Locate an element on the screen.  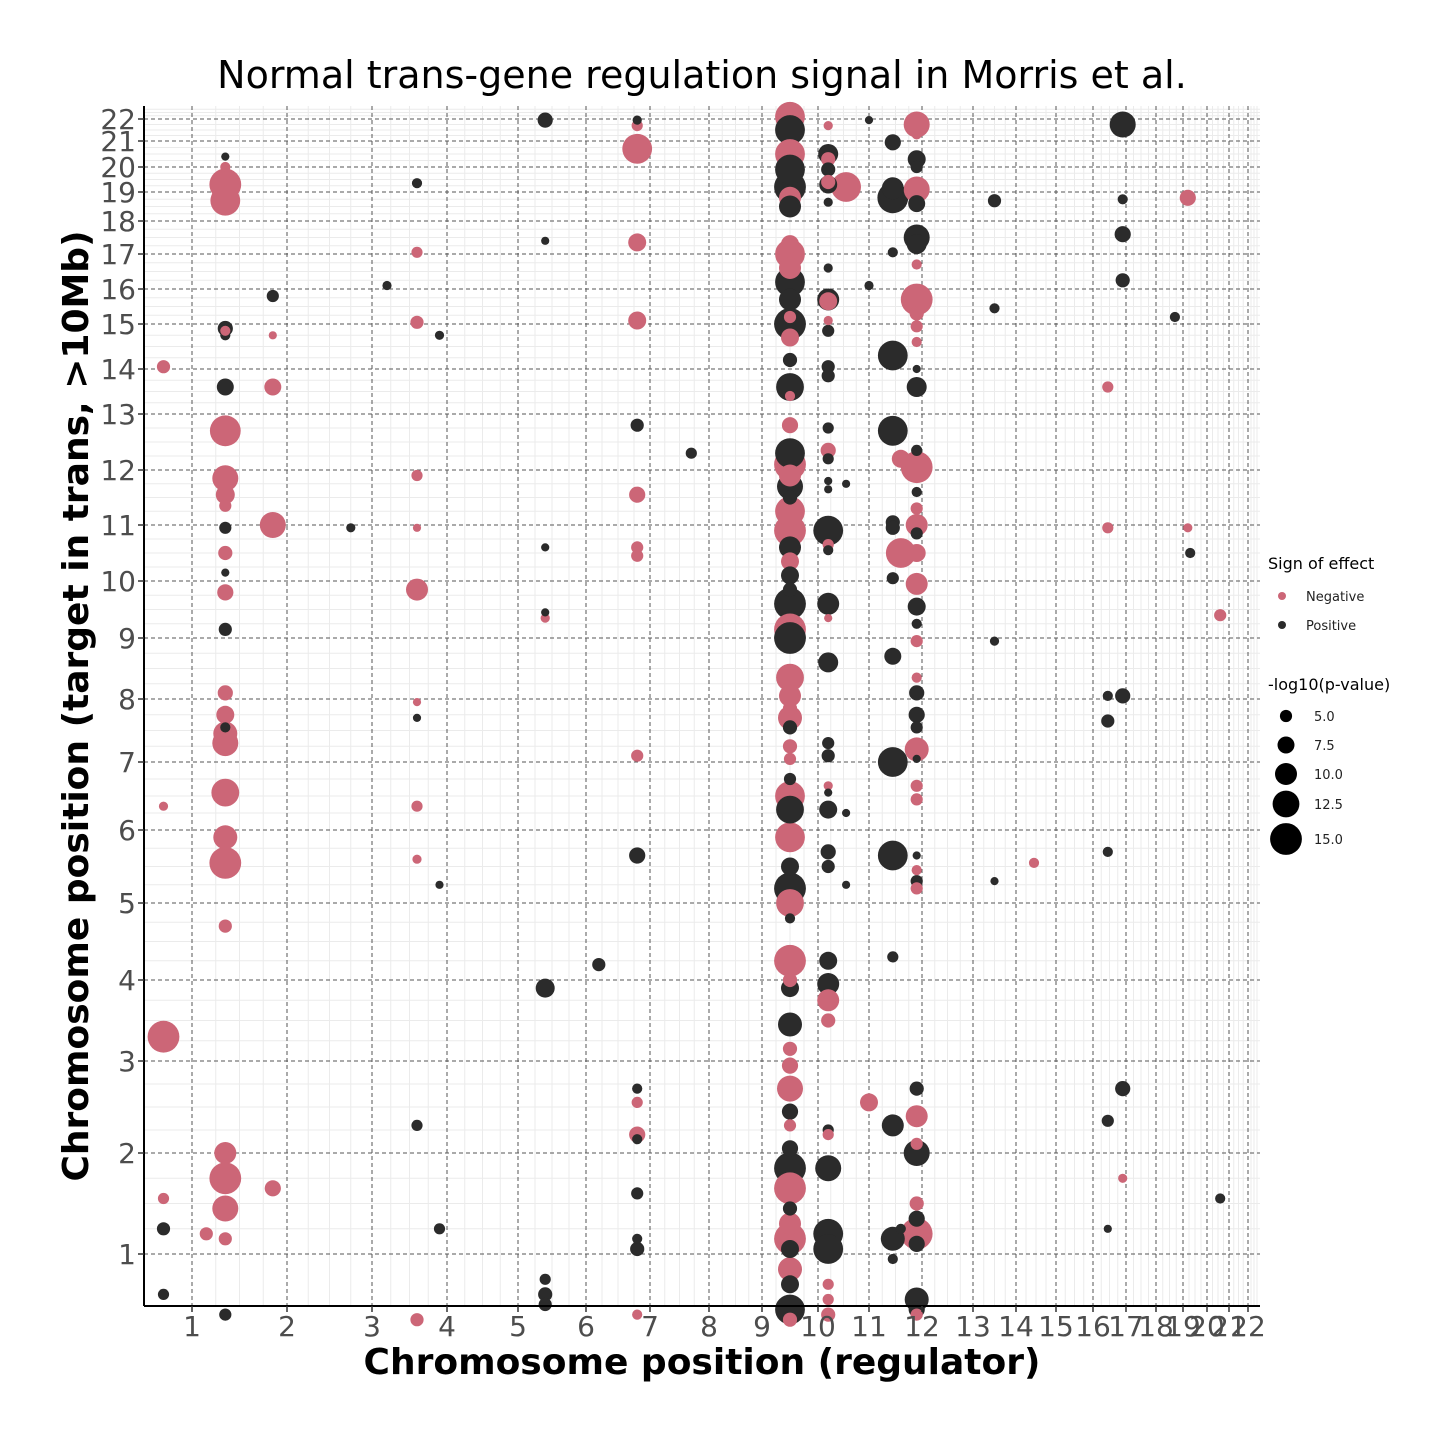
x-tick-label: 6 is located at coordinates (586, 1326).